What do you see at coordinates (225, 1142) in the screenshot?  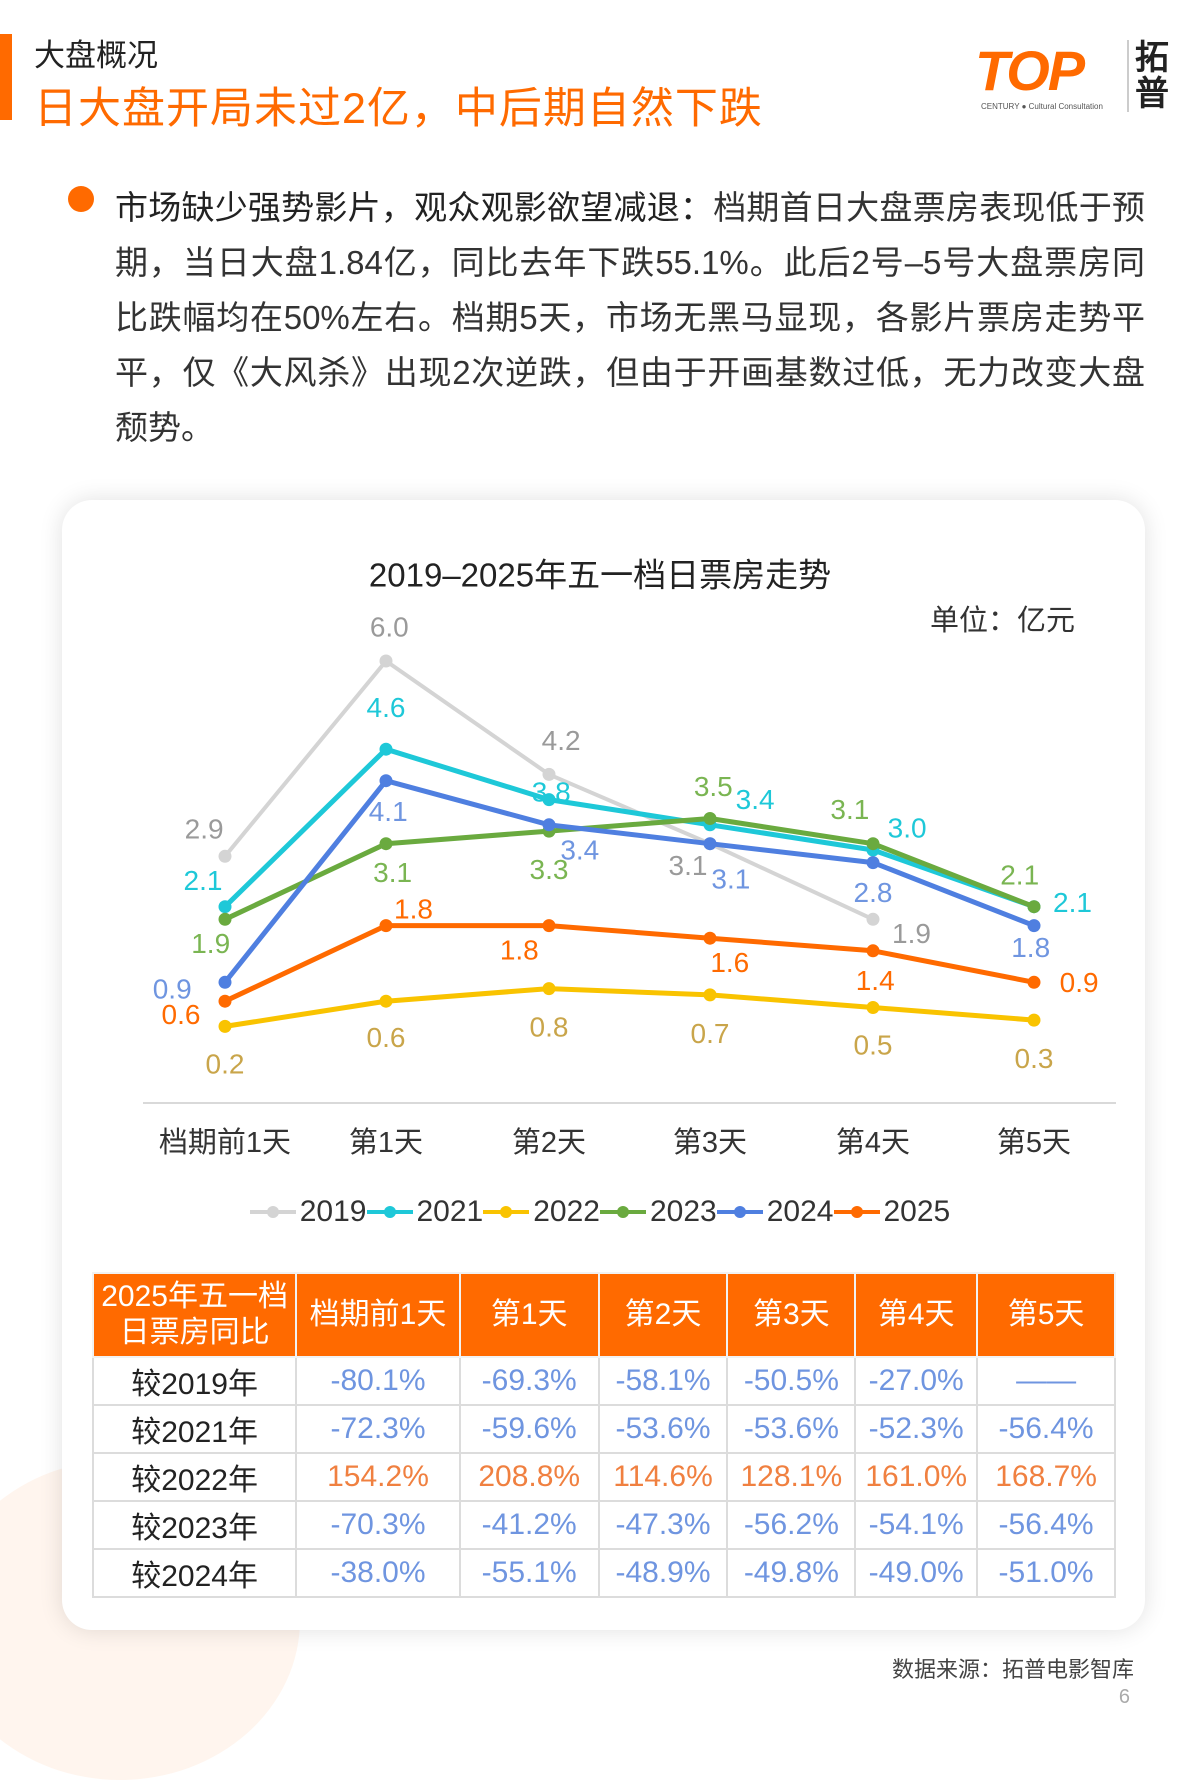 I see `x-tick-label: 档期前1天` at bounding box center [225, 1142].